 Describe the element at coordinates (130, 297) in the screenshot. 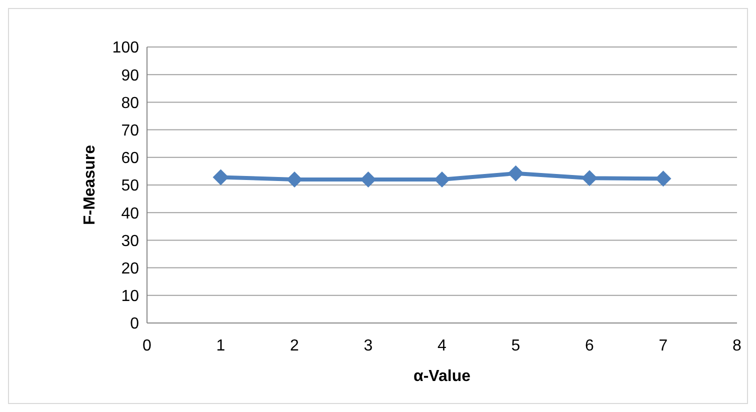

I see `y-tick-label: 10` at that location.